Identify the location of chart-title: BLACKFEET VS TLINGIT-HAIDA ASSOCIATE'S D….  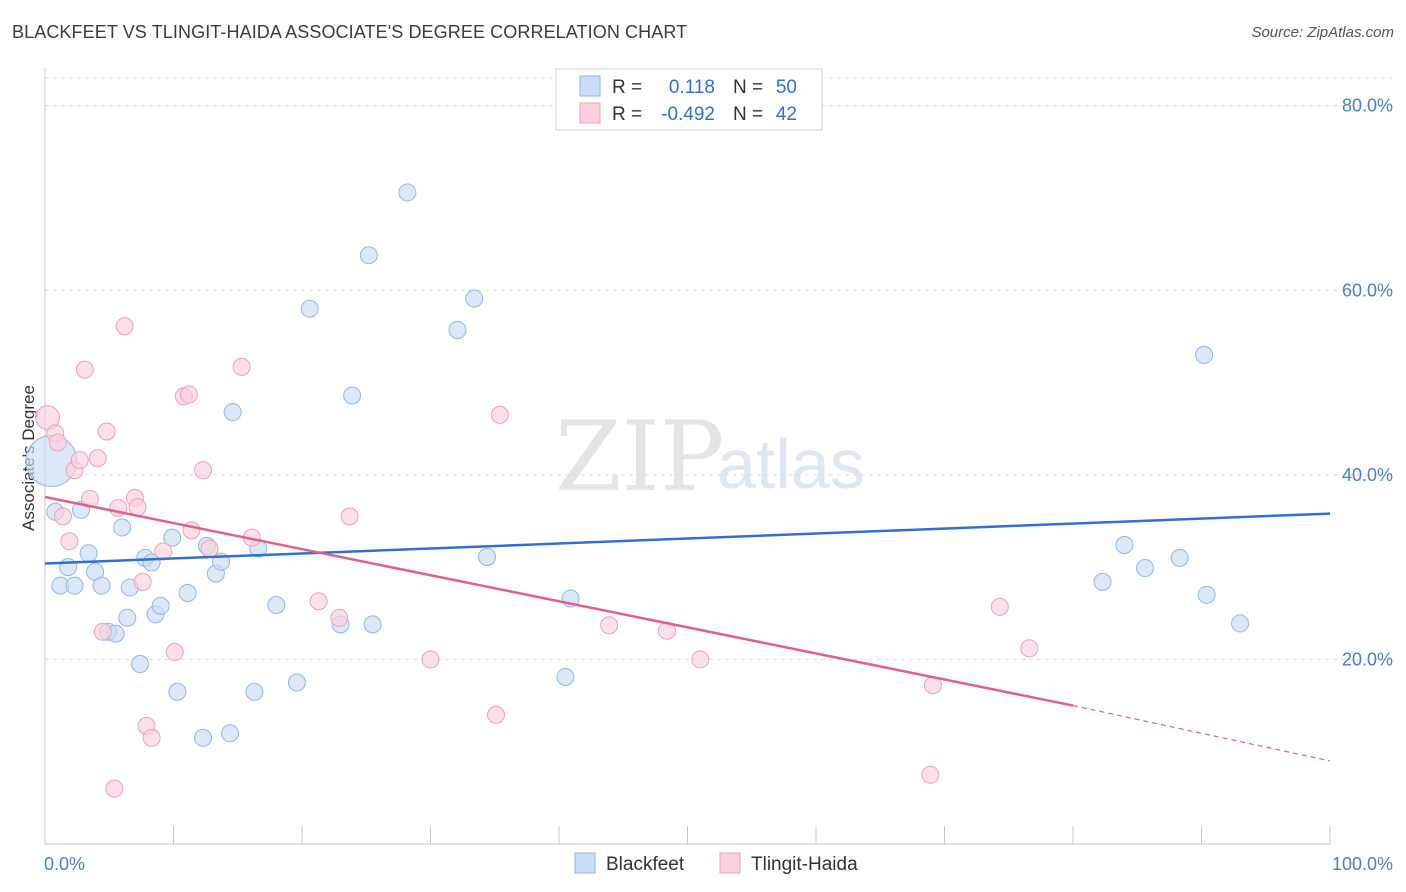
(350, 32).